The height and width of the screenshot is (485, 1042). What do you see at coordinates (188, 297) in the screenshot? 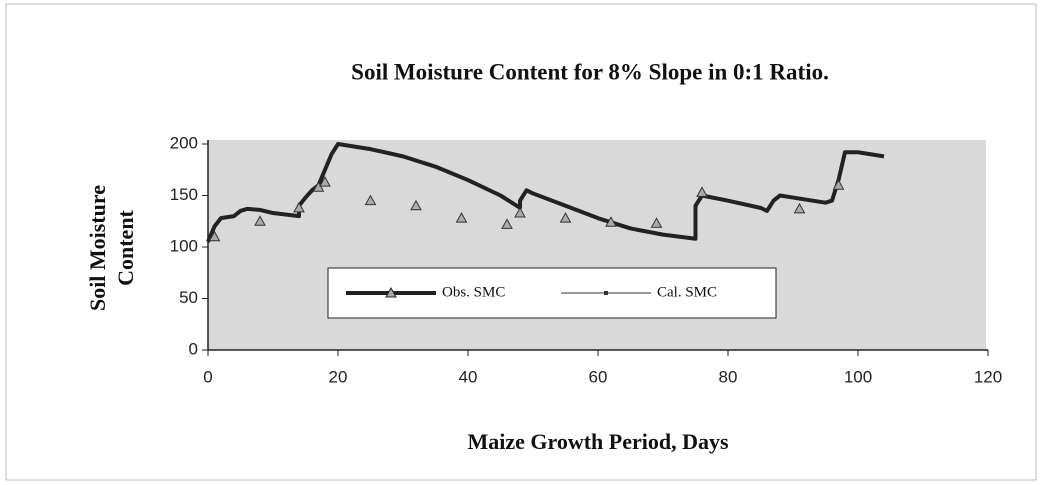
I see `y-tick-label: 50` at bounding box center [188, 297].